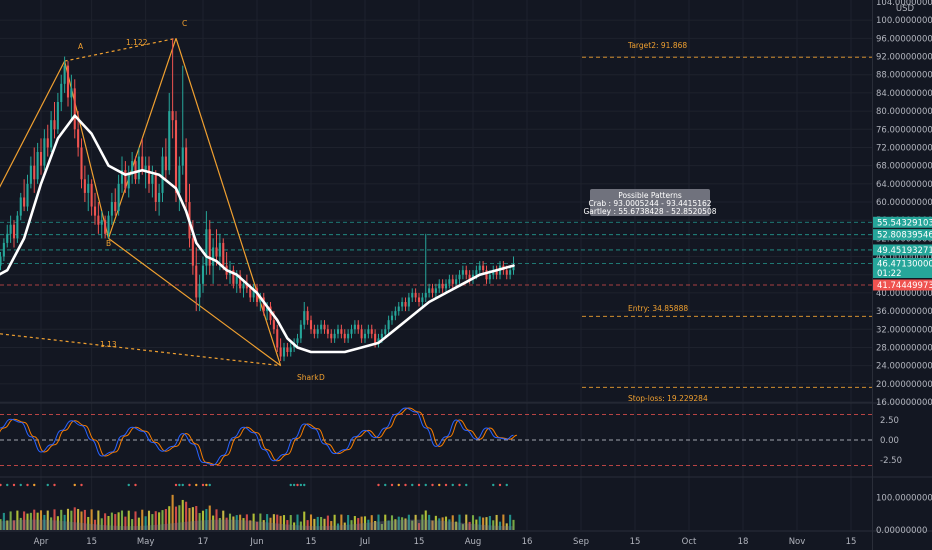 This screenshot has height=550, width=932. What do you see at coordinates (194, 302) in the screenshot?
I see `leg-bd` at bounding box center [194, 302].